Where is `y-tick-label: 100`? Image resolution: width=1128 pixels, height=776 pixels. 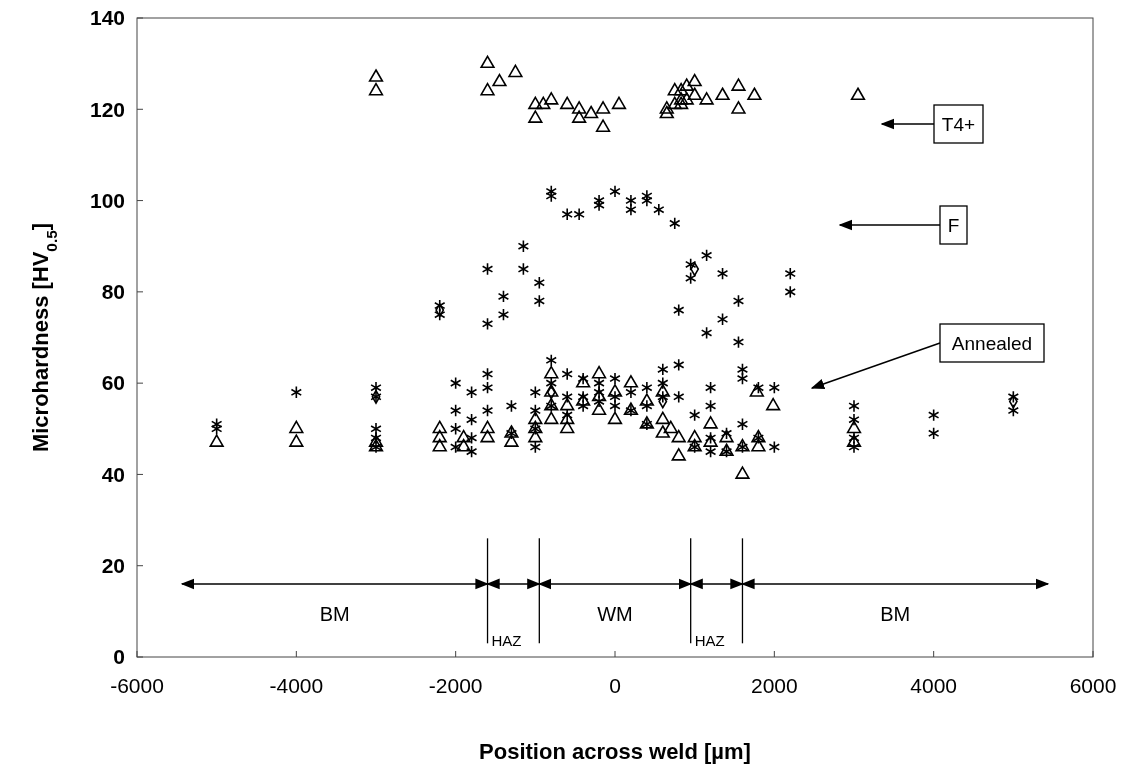 y-tick-label: 100 is located at coordinates (107, 200).